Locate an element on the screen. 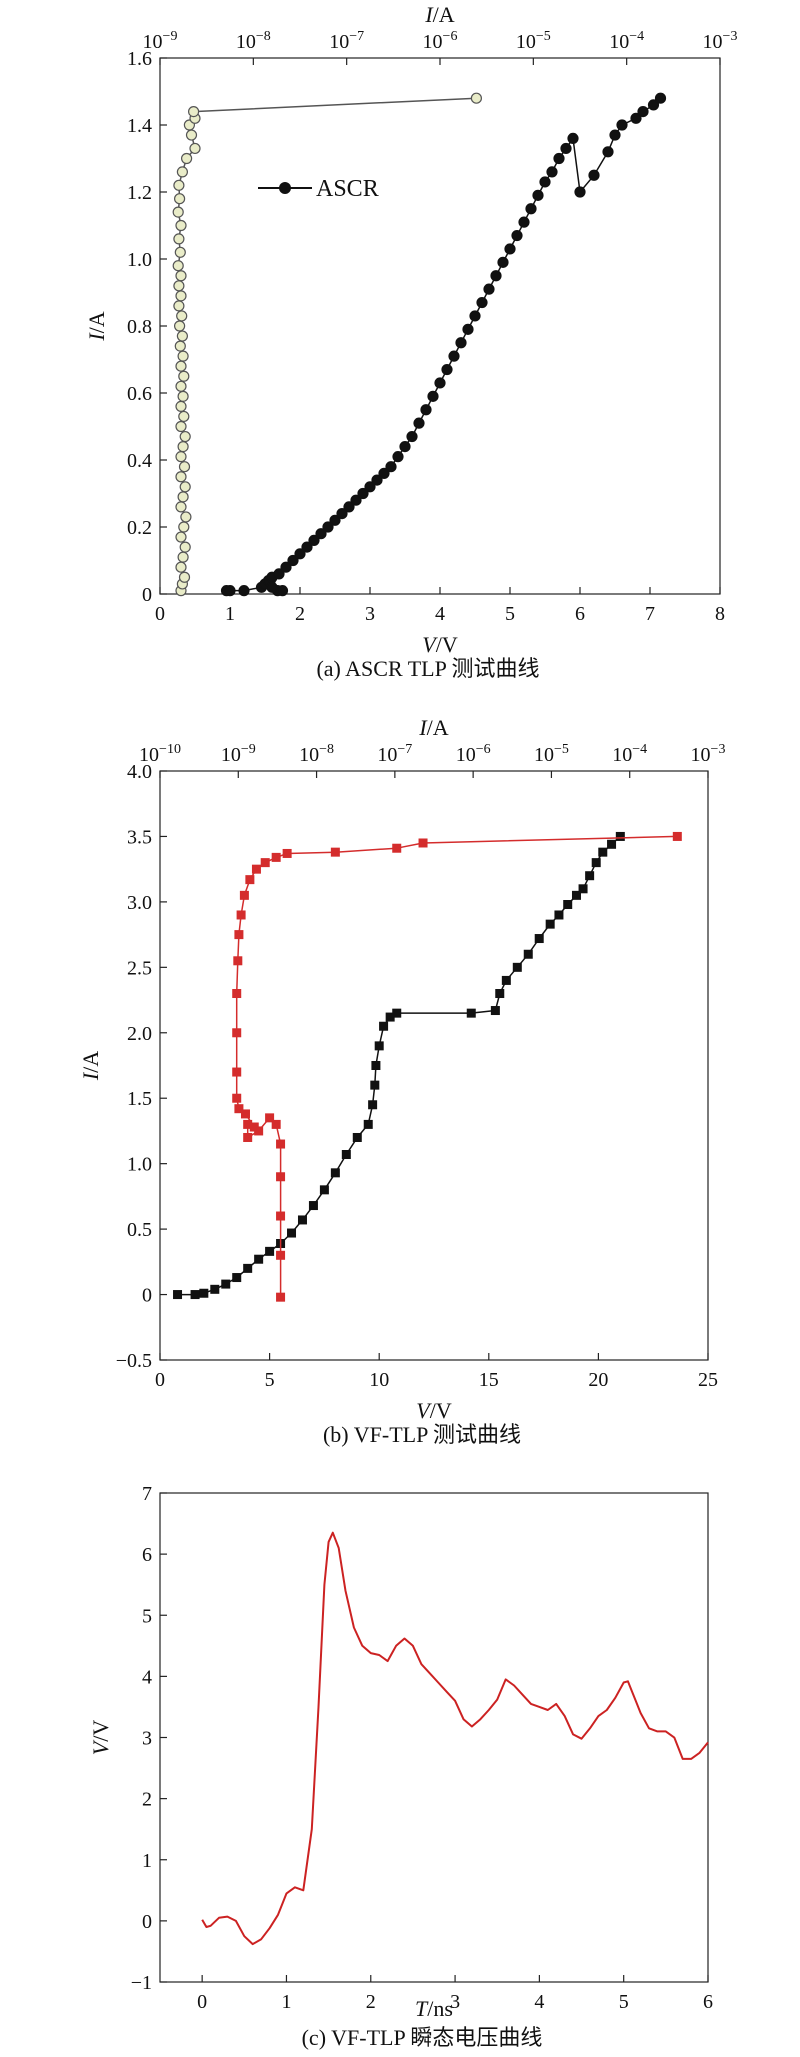 This screenshot has height=2057, width=800. x-tick-label: 25 is located at coordinates (708, 1380).